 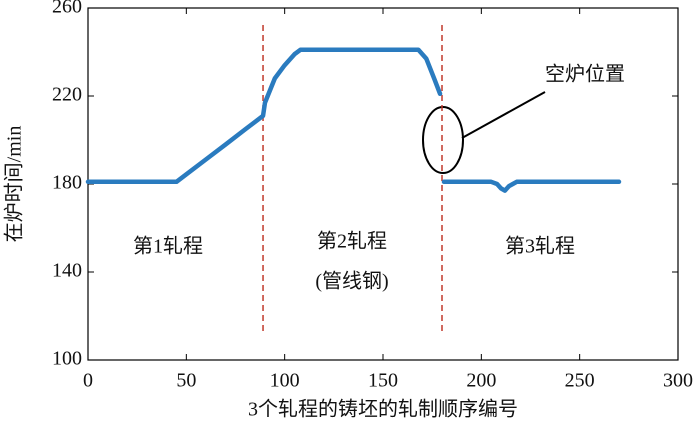 What do you see at coordinates (383, 381) in the screenshot?
I see `x-tick-label: 150` at bounding box center [383, 381].